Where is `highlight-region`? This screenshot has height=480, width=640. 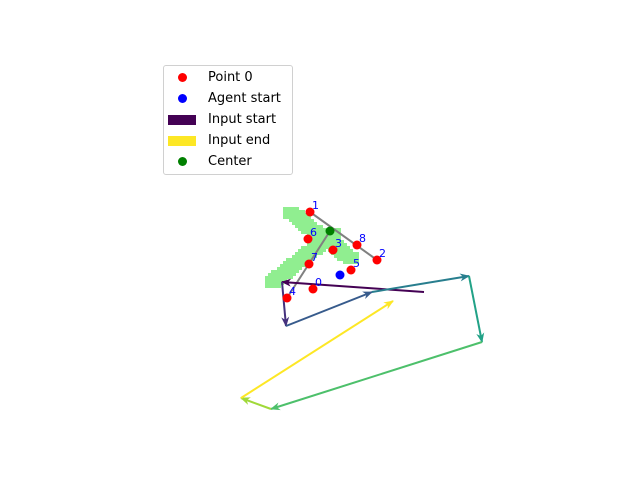 highlight-region is located at coordinates (312, 247).